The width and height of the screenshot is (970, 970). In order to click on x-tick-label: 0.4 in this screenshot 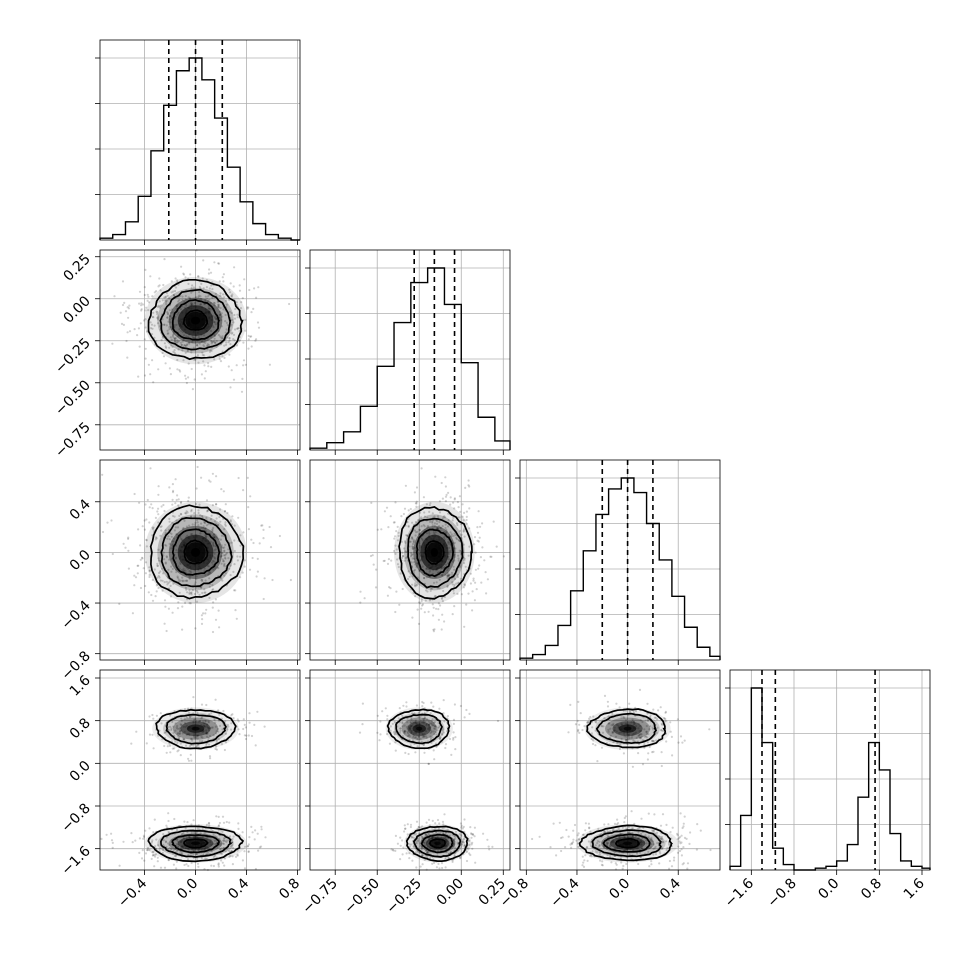, I will do `click(238, 888)`.